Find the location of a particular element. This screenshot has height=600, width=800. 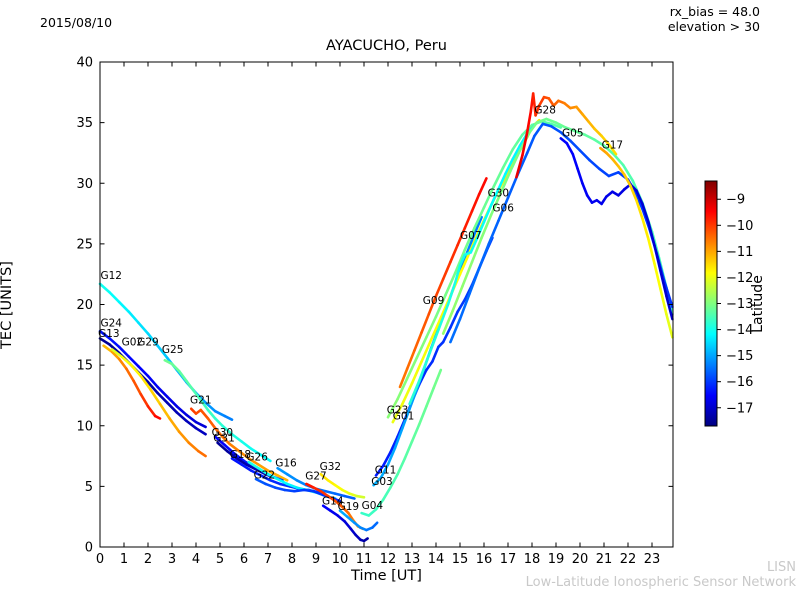

svg-text: −13 is located at coordinates (739, 304).